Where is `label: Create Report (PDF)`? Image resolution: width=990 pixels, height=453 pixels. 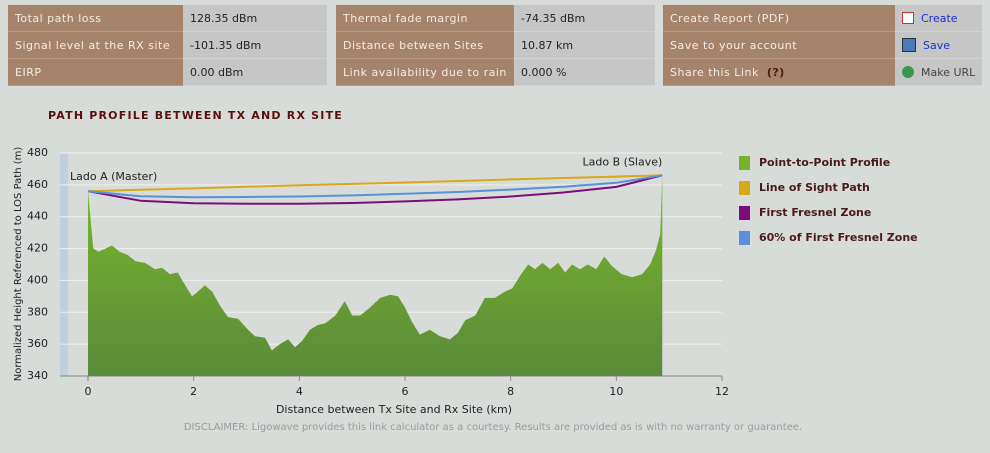 label: Create Report (PDF) is located at coordinates (779, 18).